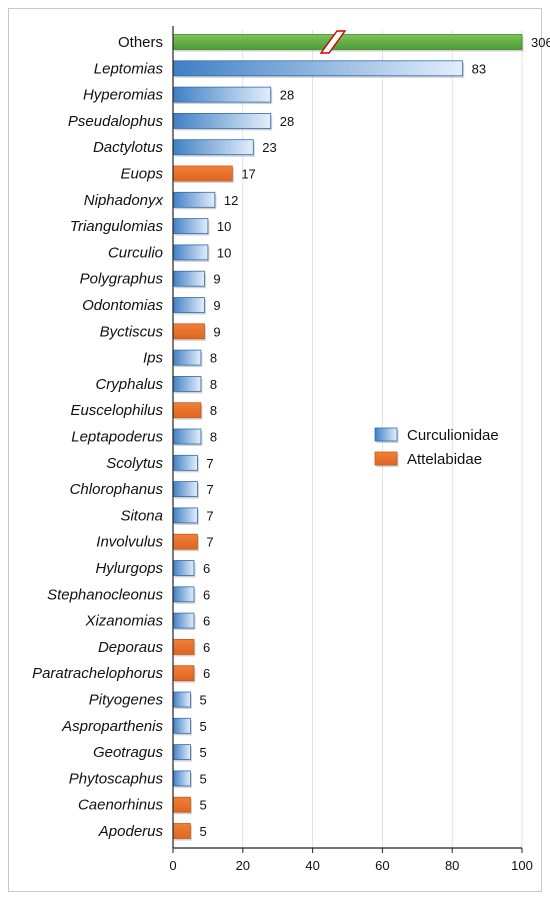 This screenshot has height=900, width=550. I want to click on category-label: Leptomias, so click(129, 68).